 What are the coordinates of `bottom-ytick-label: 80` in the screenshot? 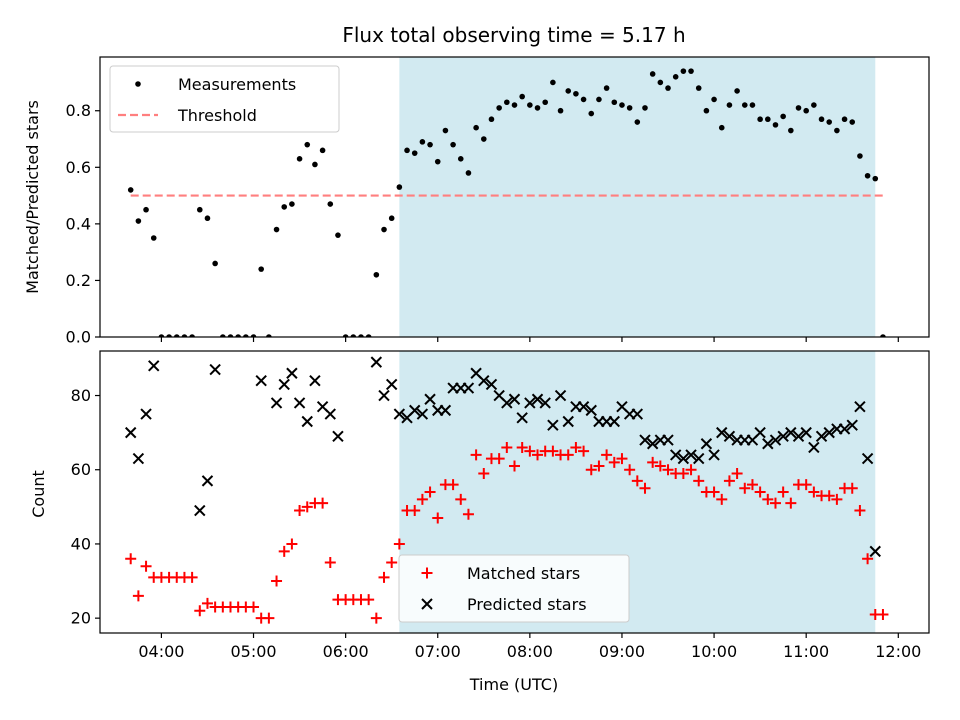 It's located at (81, 395).